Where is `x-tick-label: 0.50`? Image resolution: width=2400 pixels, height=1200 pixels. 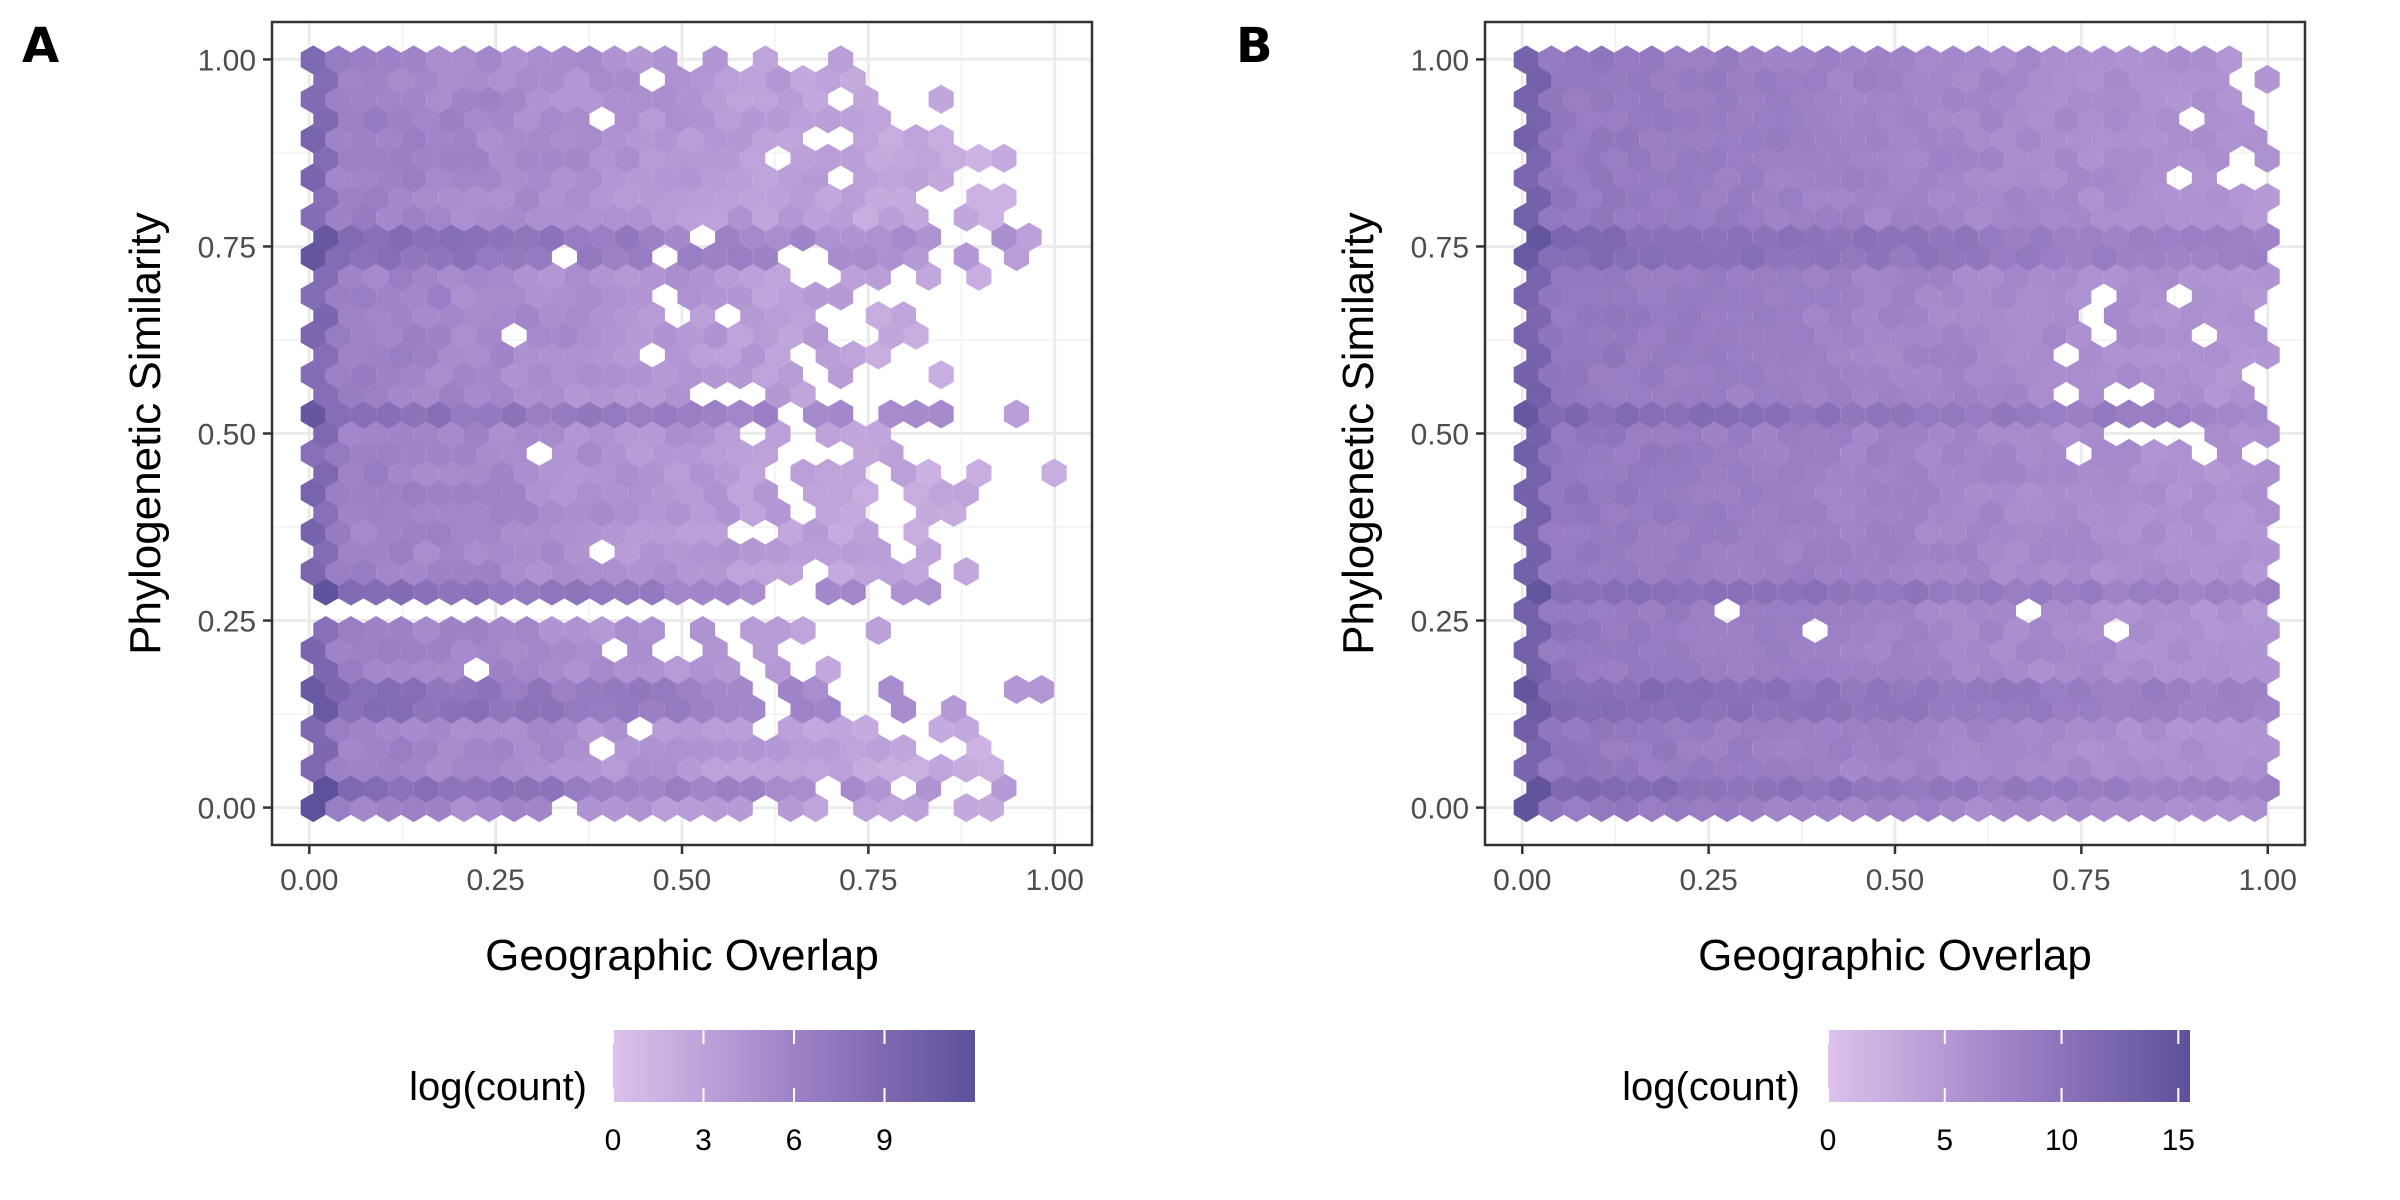 x-tick-label: 0.50 is located at coordinates (1895, 880).